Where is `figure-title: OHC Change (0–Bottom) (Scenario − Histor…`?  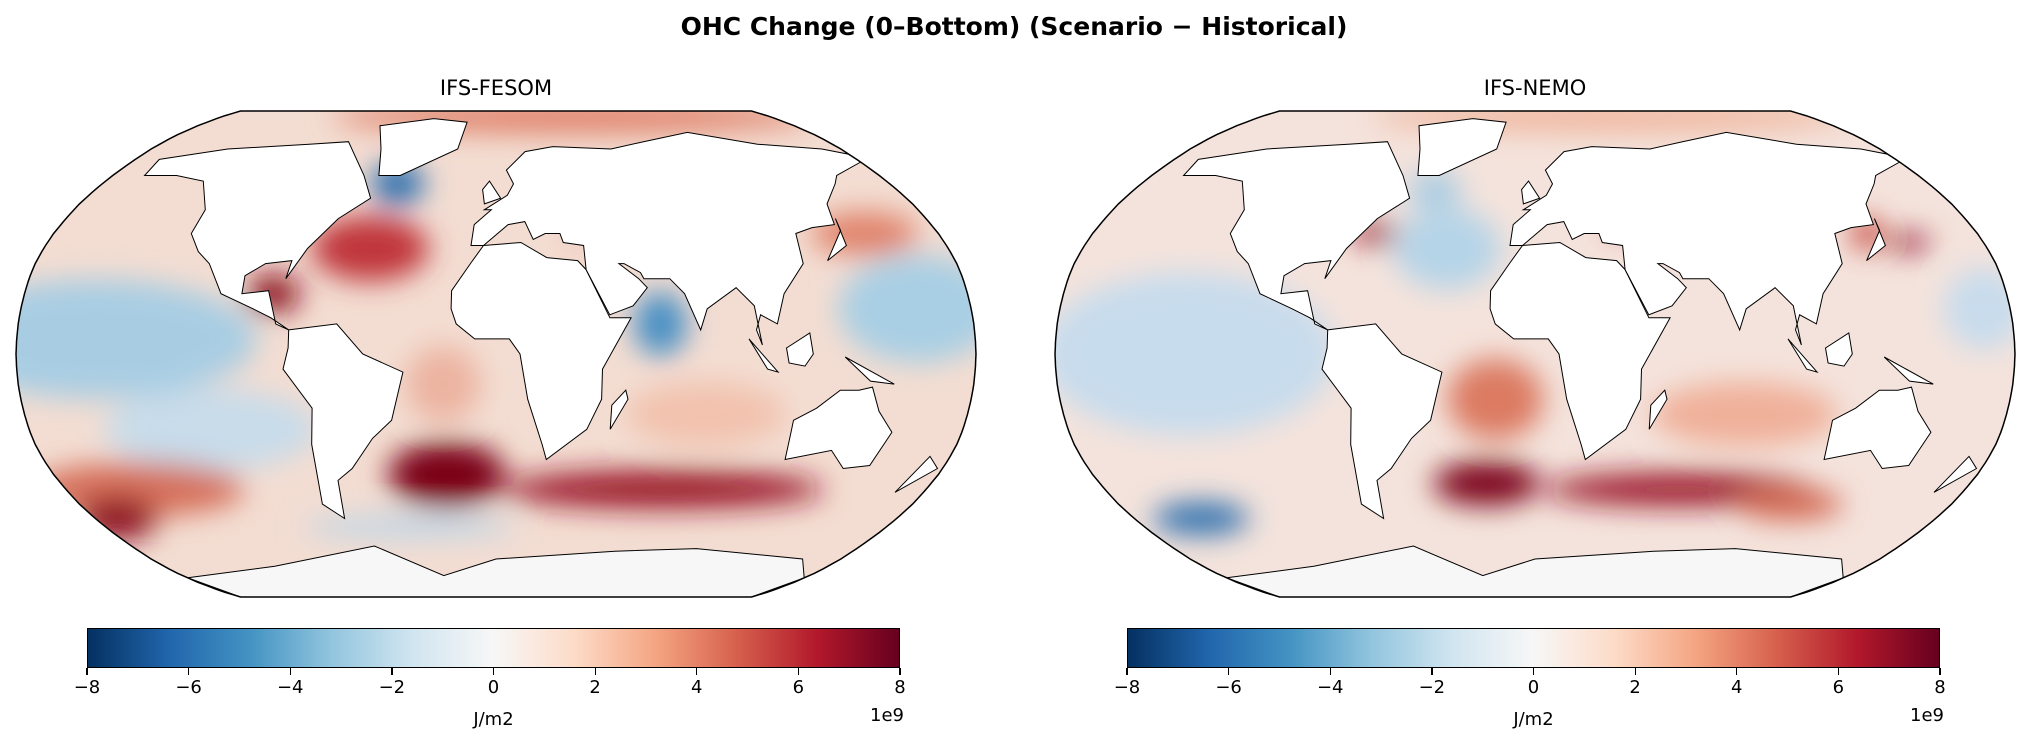 figure-title: OHC Change (0–Bottom) (Scenario − Histor… is located at coordinates (1014, 26).